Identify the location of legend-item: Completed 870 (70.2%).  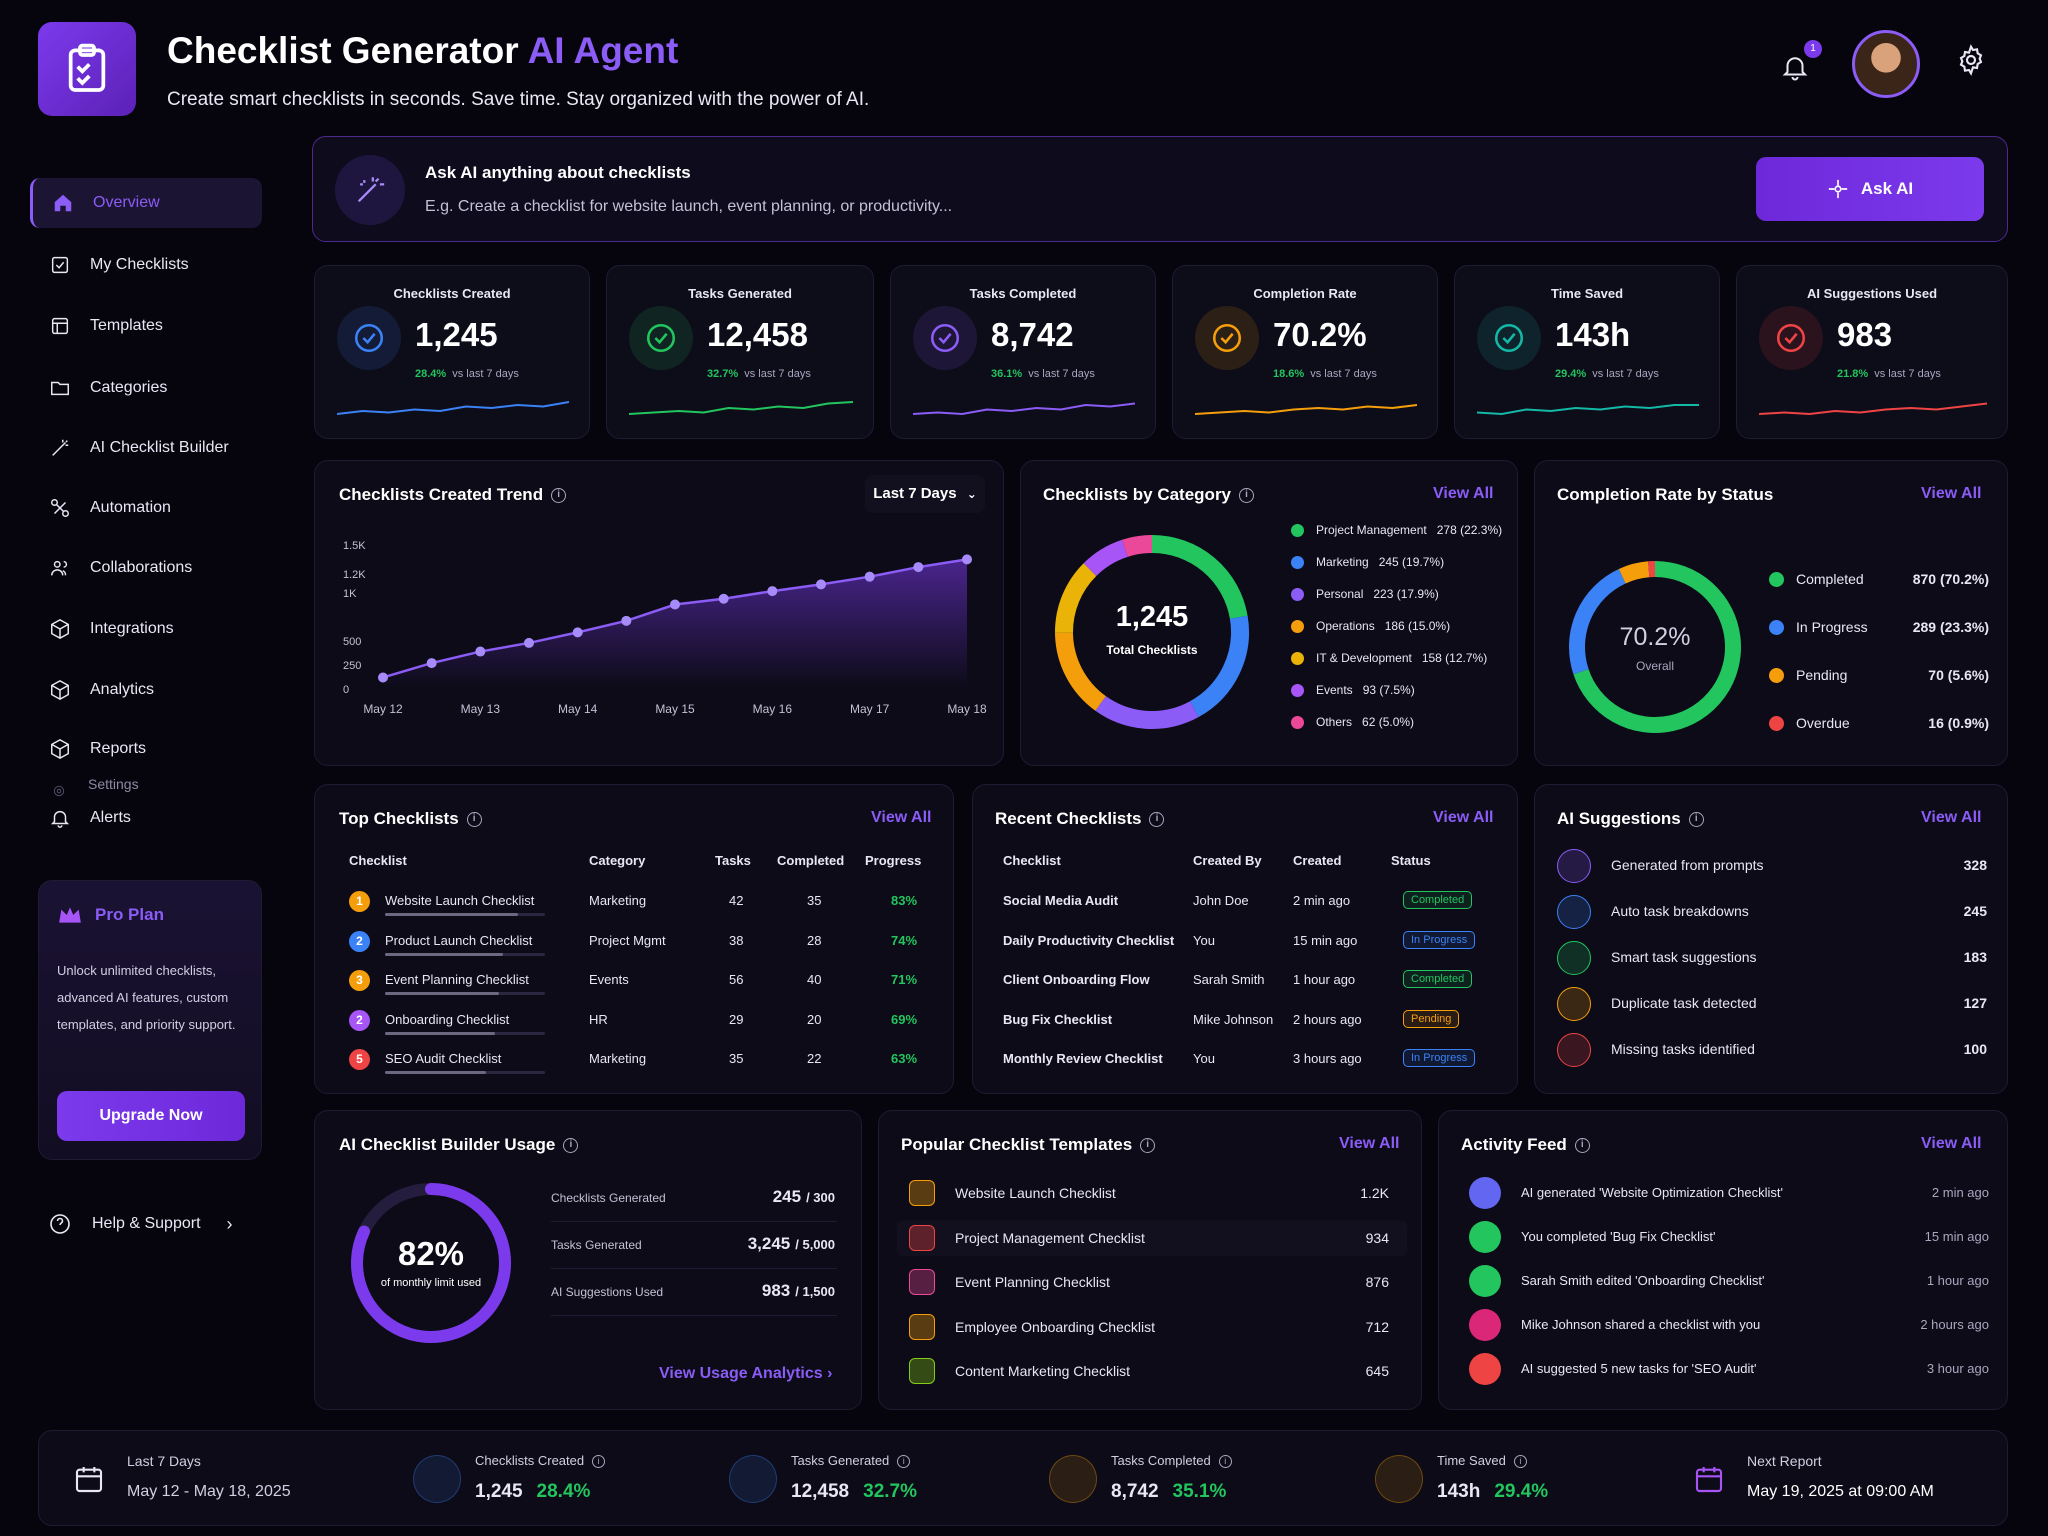
(1879, 579).